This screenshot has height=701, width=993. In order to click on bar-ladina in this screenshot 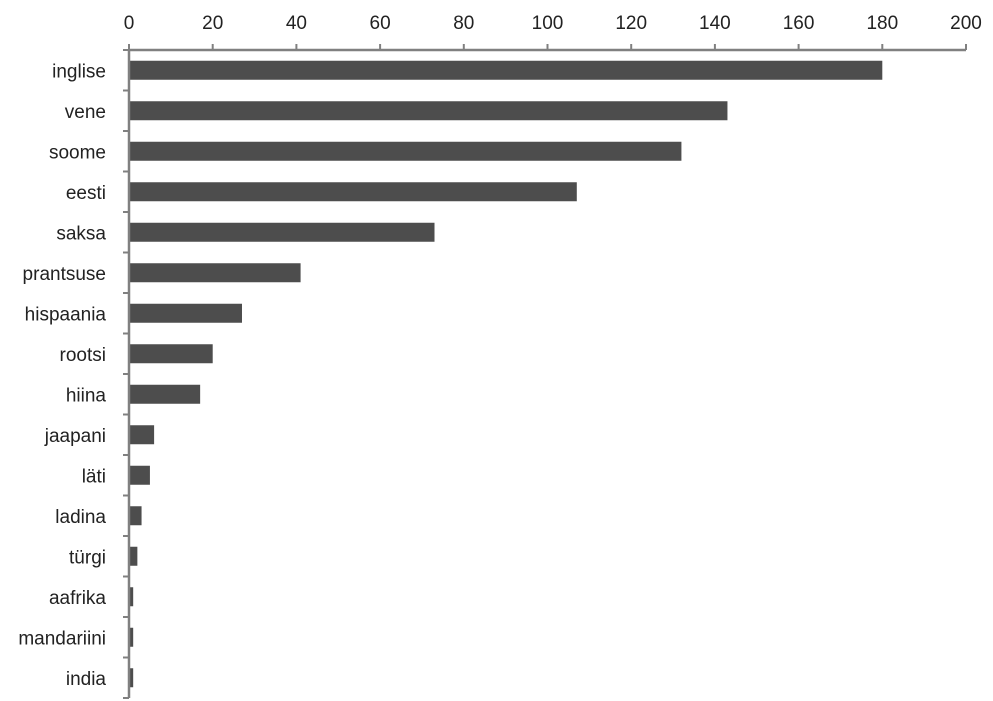, I will do `click(136, 516)`.